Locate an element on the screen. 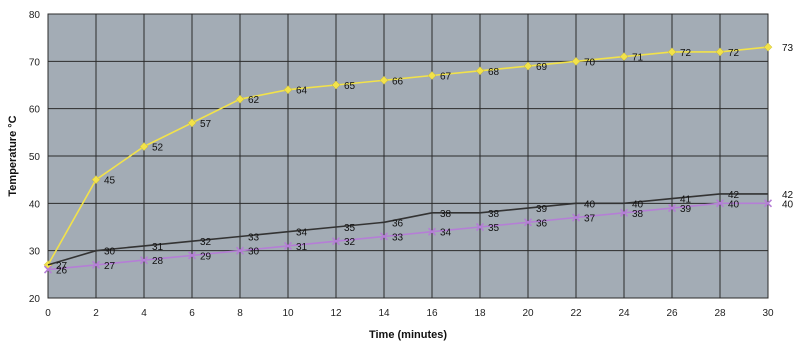 This screenshot has width=795, height=345. data-label: 41 is located at coordinates (686, 200).